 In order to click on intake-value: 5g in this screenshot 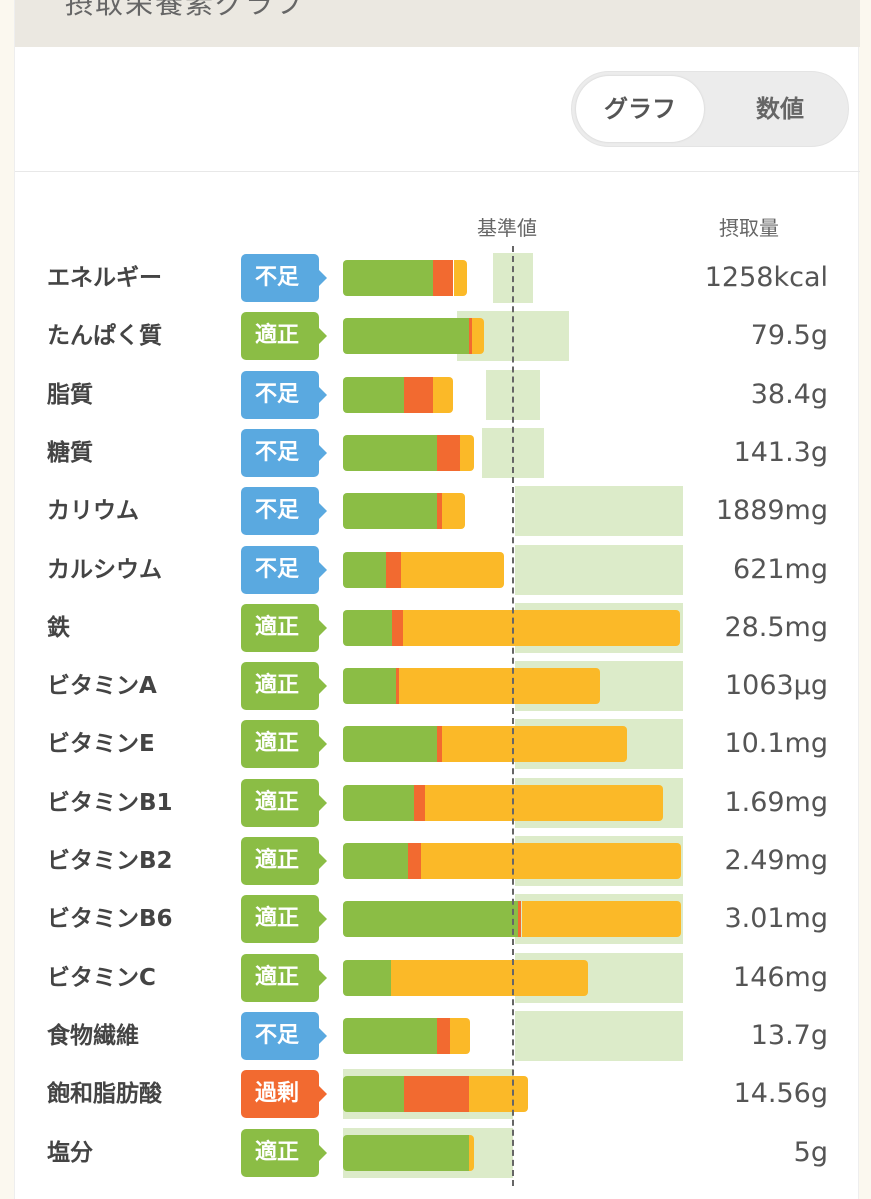, I will do `click(810, 1152)`.